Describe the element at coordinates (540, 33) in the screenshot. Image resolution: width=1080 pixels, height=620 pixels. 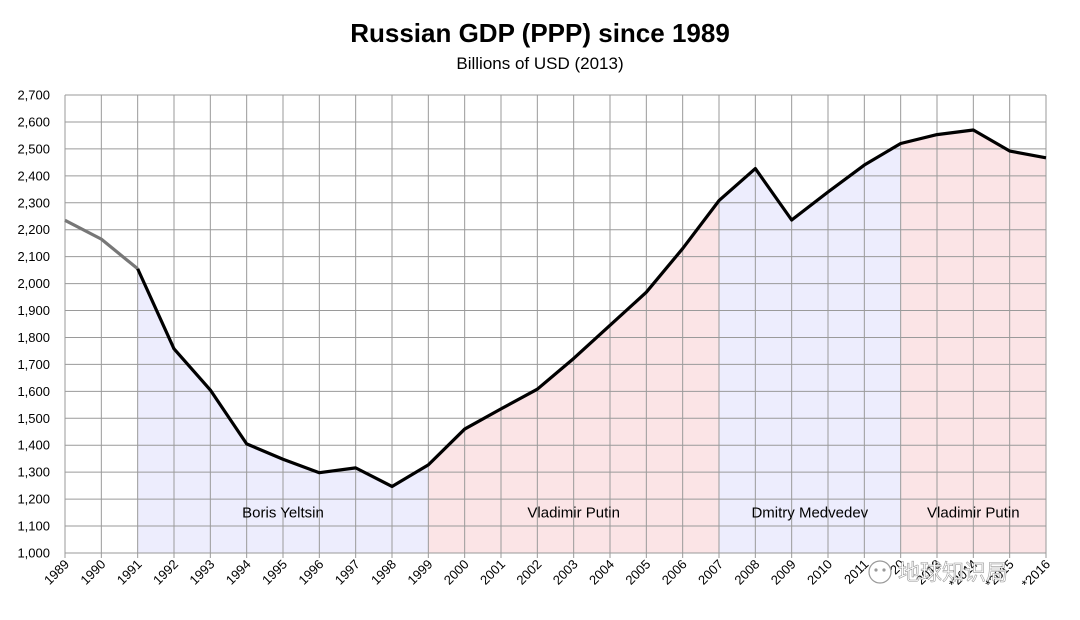
I see `chart-title: Russian GDP (PPP) since 1989` at that location.